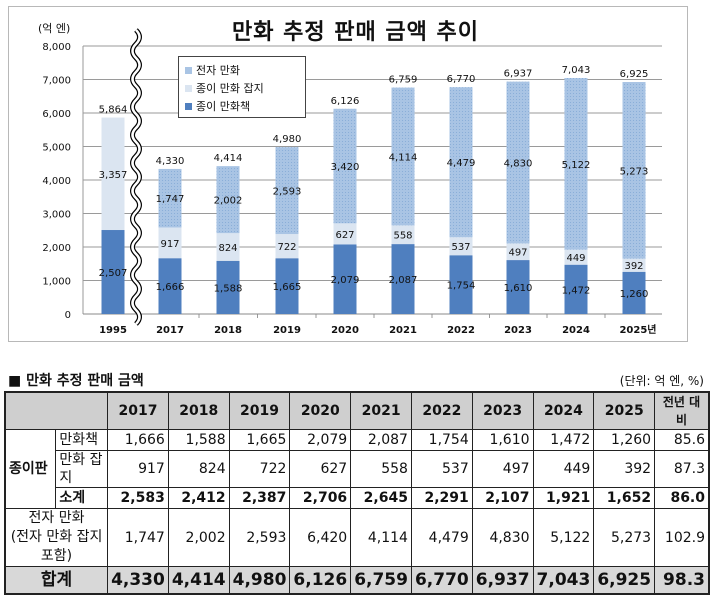 The height and width of the screenshot is (595, 710). What do you see at coordinates (320, 440) in the screenshot?
I see `cell: 2,079` at bounding box center [320, 440].